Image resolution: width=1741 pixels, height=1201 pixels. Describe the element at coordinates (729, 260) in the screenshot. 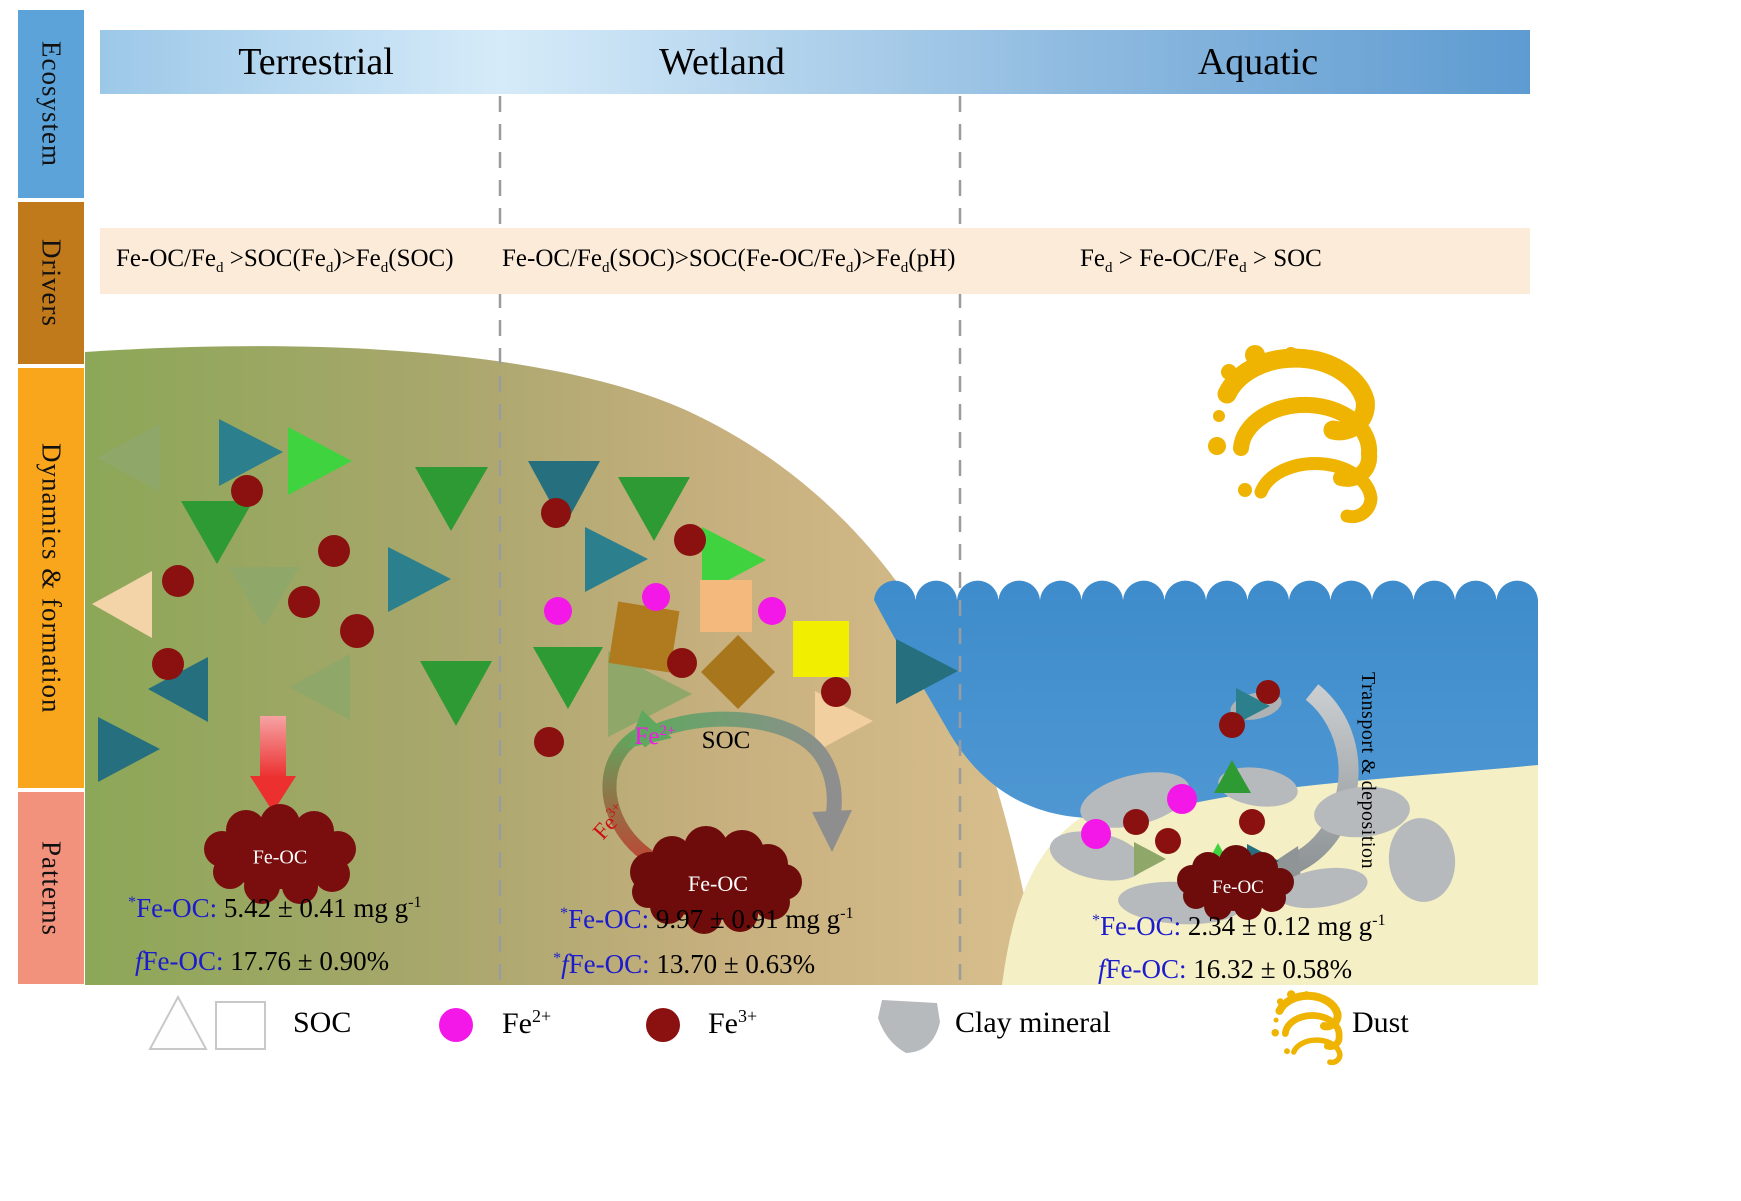

I see `drivers-formula-wetland: Fe-OC/Fed(SOC)>SOC(Fe-OC/Fed)>Fed(pH)` at that location.